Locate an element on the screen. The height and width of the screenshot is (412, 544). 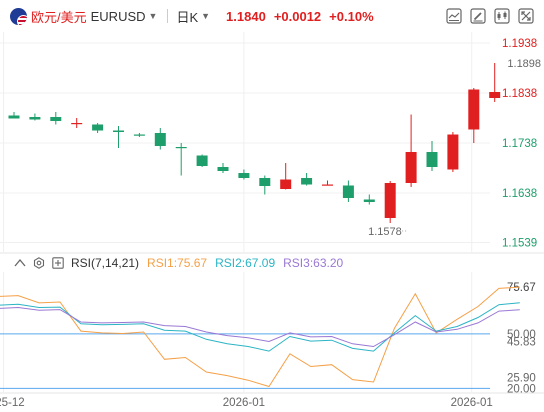
rsi2-value: RSI2:67.09 is located at coordinates (245, 263).